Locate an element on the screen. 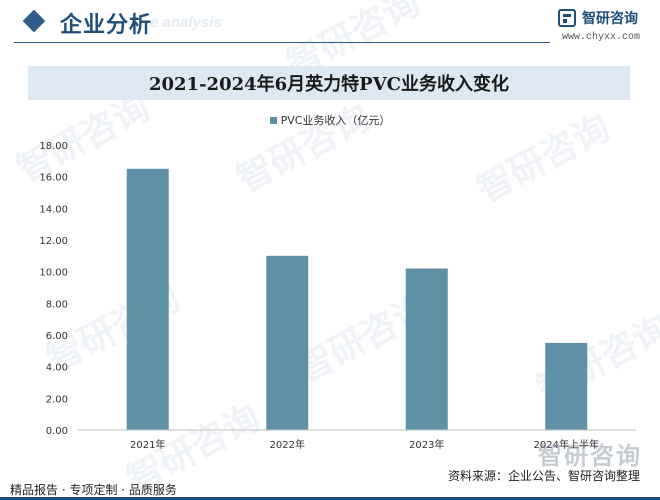 Image resolution: width=660 pixels, height=500 pixels. chart-legend: PVC业务收入（亿元） is located at coordinates (330, 120).